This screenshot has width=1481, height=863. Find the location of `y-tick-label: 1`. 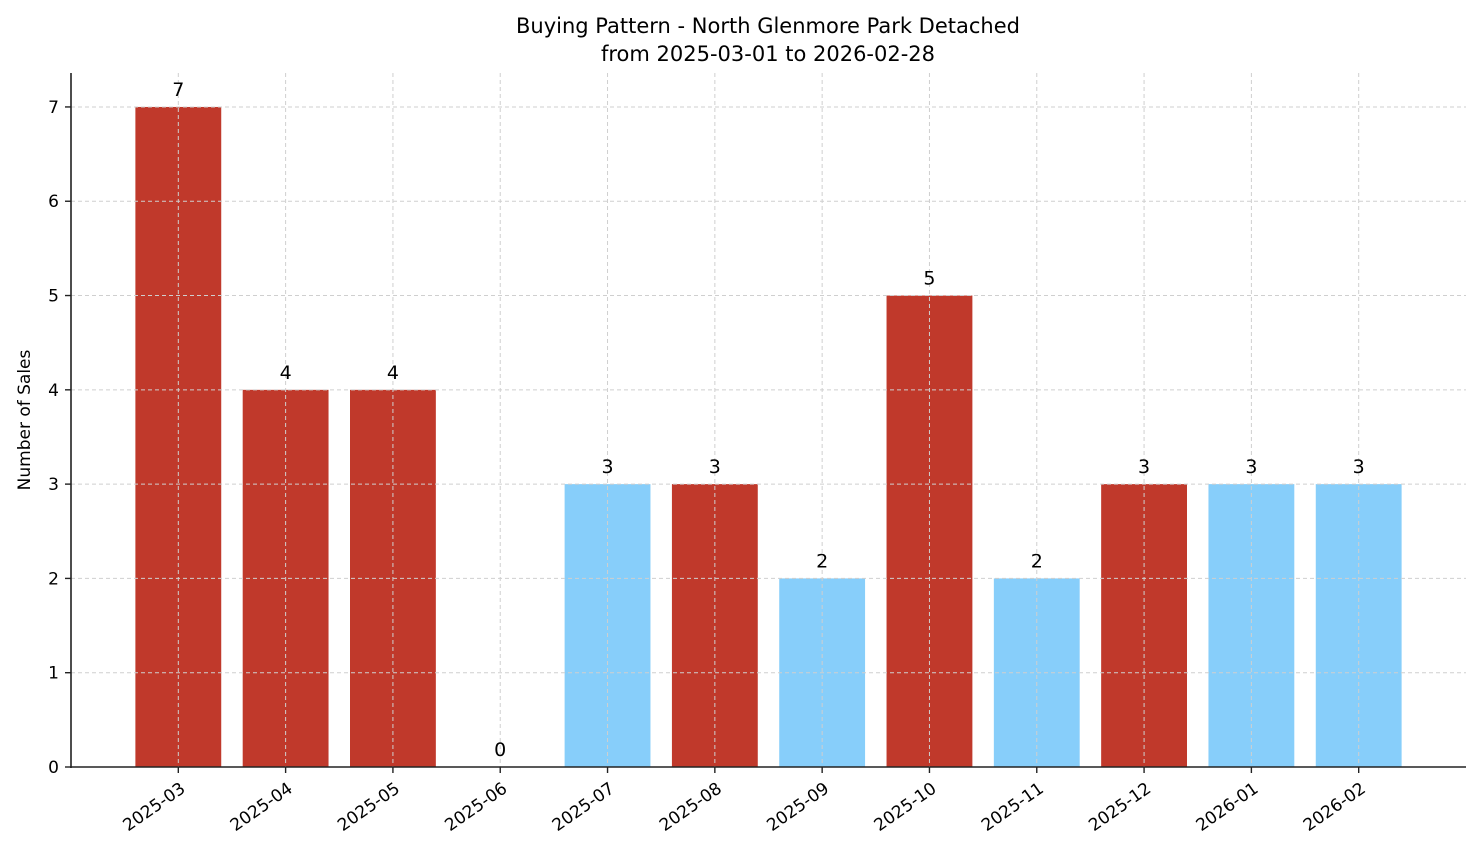

y-tick-label: 1 is located at coordinates (53, 674).